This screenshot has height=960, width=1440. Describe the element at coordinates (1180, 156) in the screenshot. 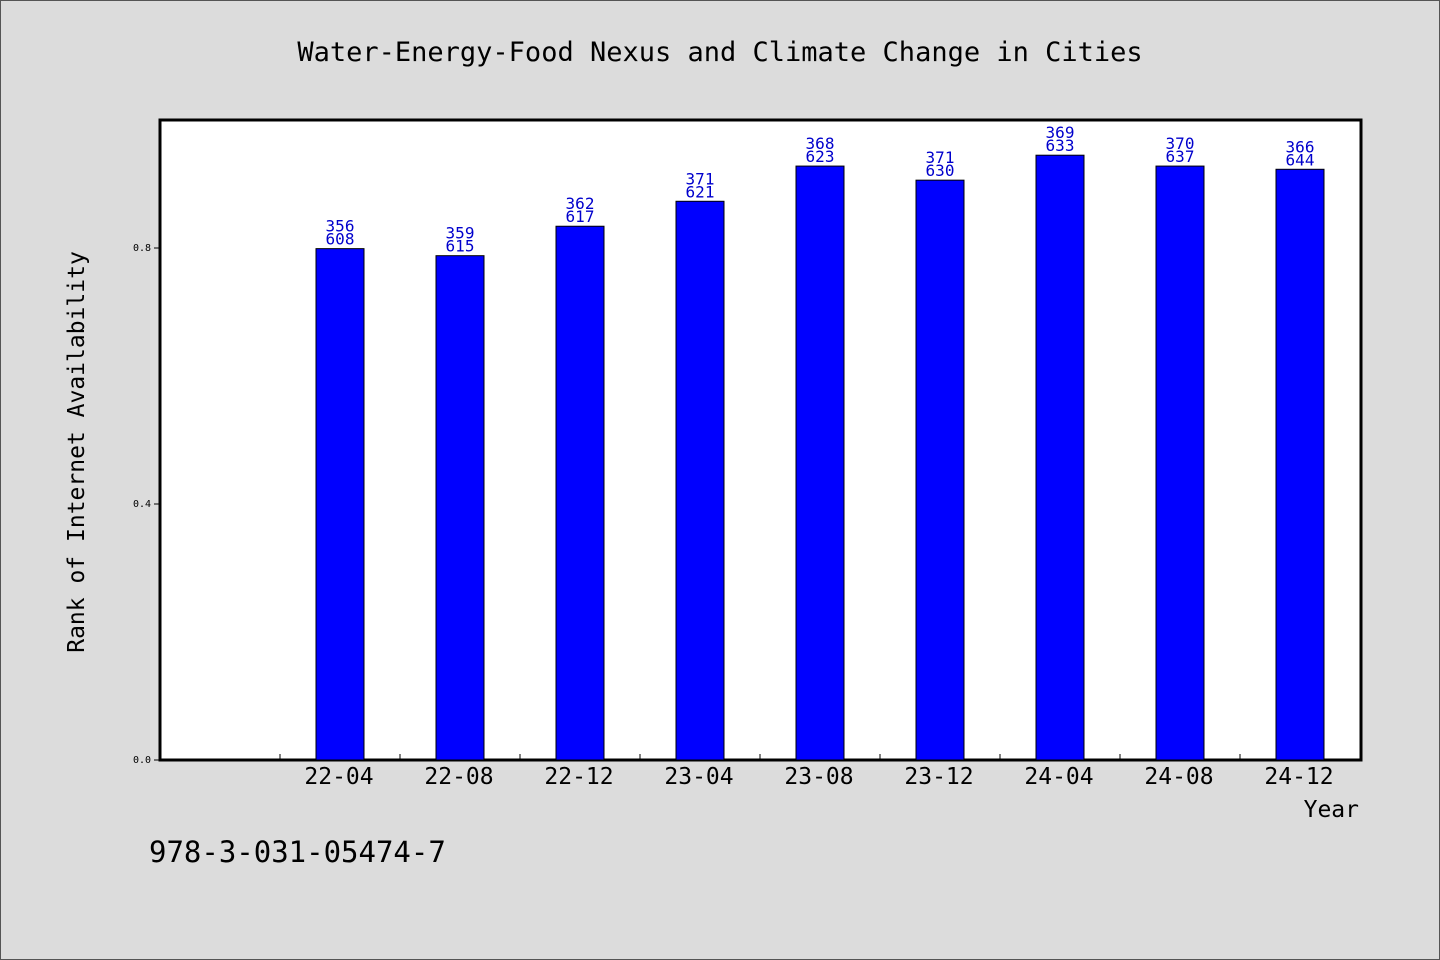

I see `data-label-bottom: 637` at that location.